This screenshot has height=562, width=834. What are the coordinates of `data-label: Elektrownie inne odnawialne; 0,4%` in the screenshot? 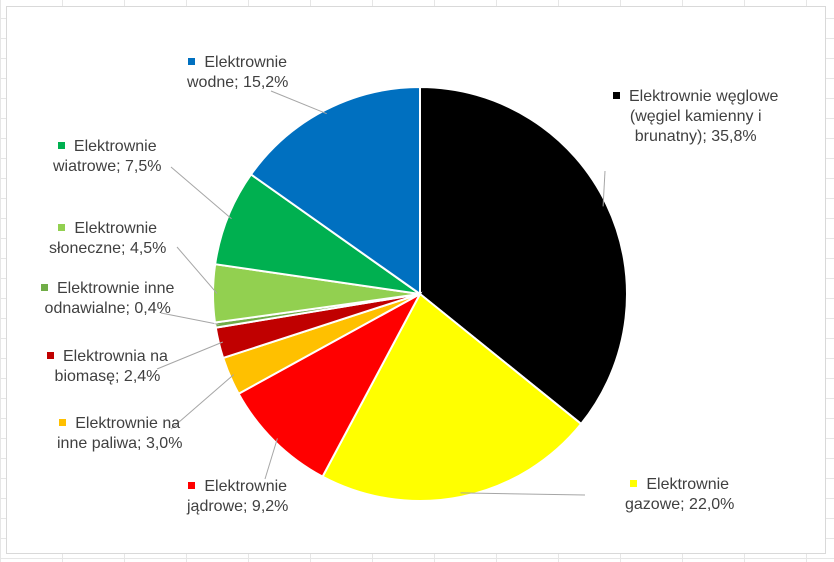 It's located at (107, 299).